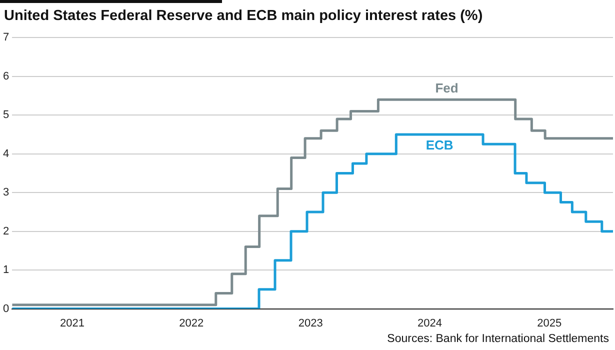  What do you see at coordinates (6, 76) in the screenshot?
I see `y-tick-label: 6` at bounding box center [6, 76].